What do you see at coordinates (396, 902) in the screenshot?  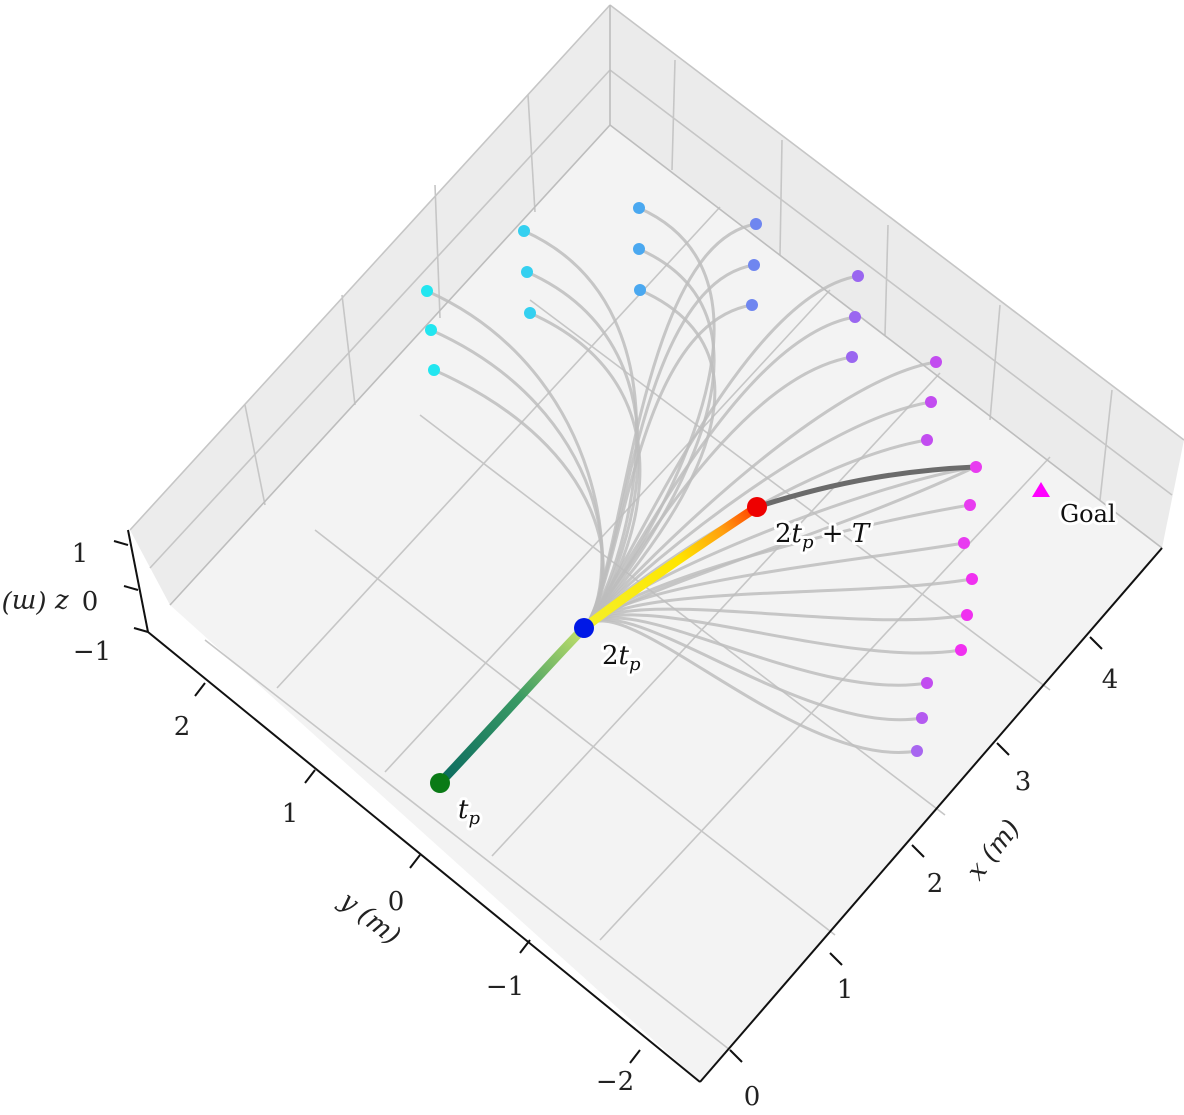 I see `y-tick-label: 0` at bounding box center [396, 902].